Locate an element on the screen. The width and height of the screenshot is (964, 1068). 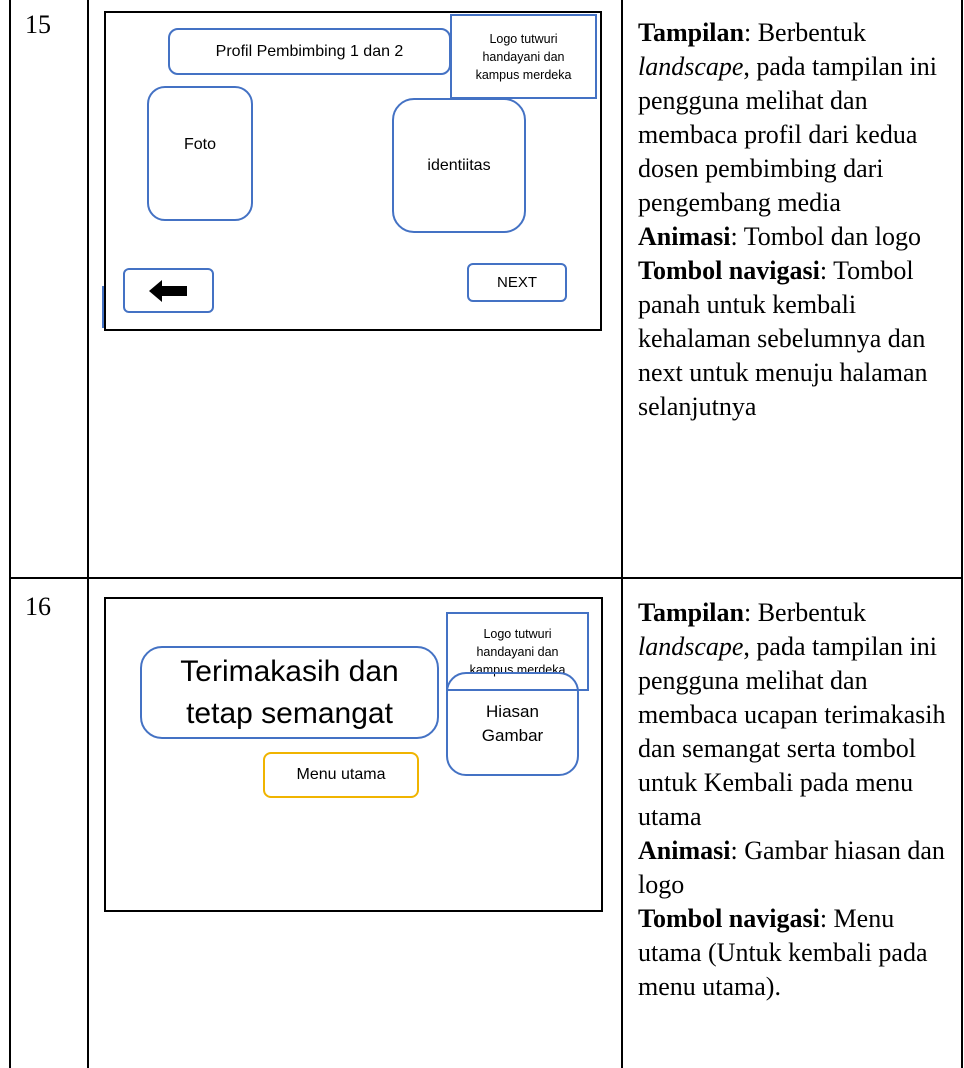
message-text: Terimakasih dan is located at coordinates (289, 671).